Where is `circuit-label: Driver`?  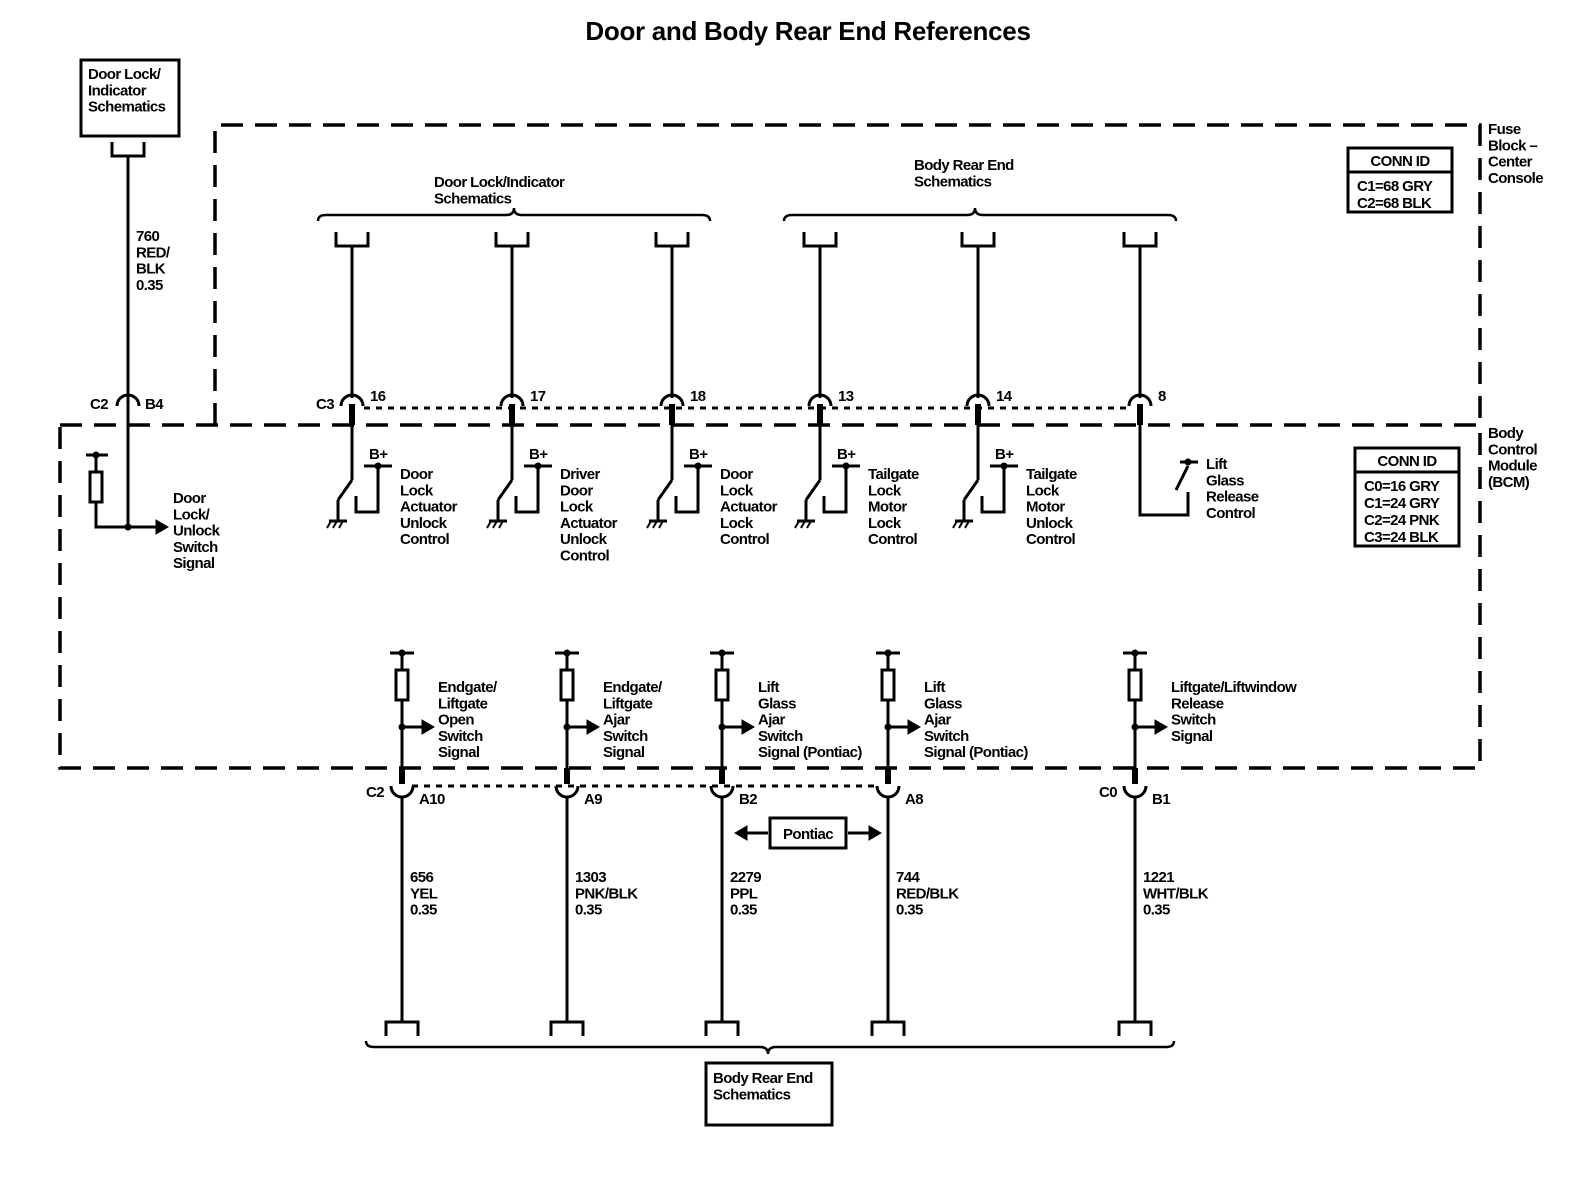 circuit-label: Driver is located at coordinates (580, 474).